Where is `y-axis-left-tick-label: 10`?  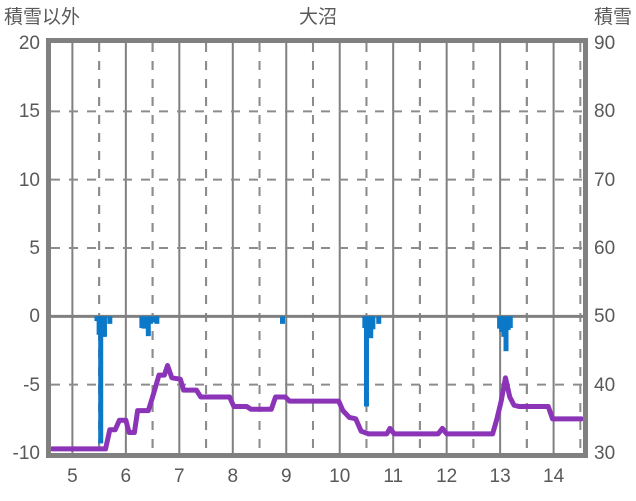
y-axis-left-tick-label: 10 is located at coordinates (29, 180).